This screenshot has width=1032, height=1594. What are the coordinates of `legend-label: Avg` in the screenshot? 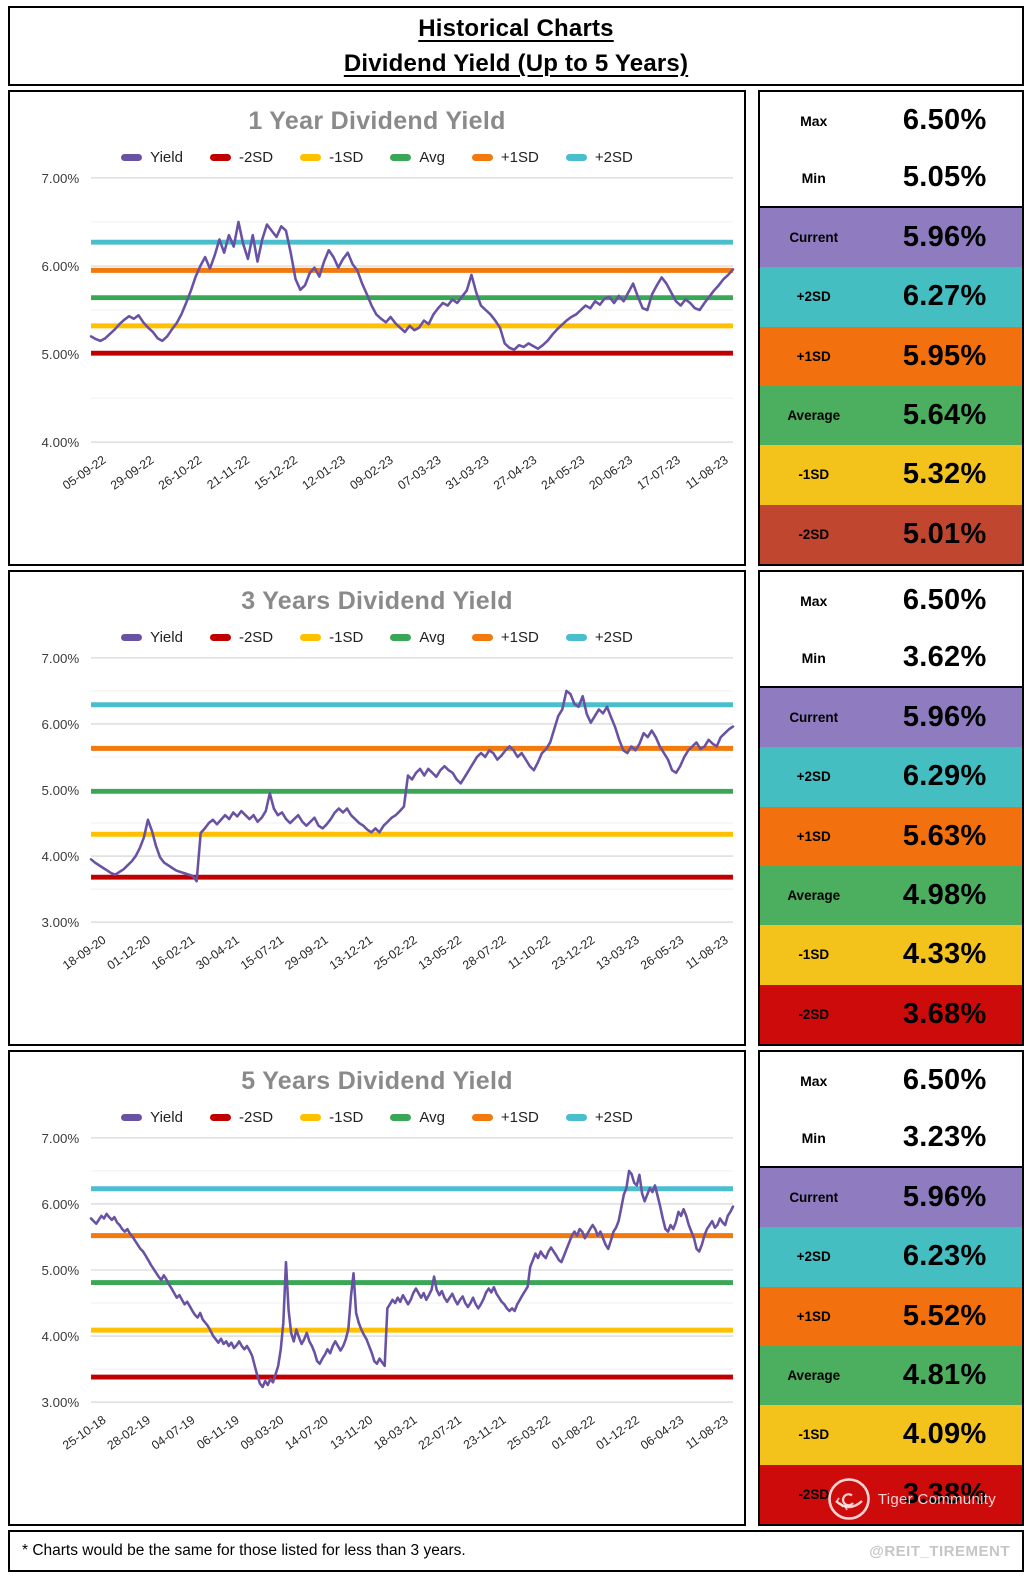 It's located at (432, 157).